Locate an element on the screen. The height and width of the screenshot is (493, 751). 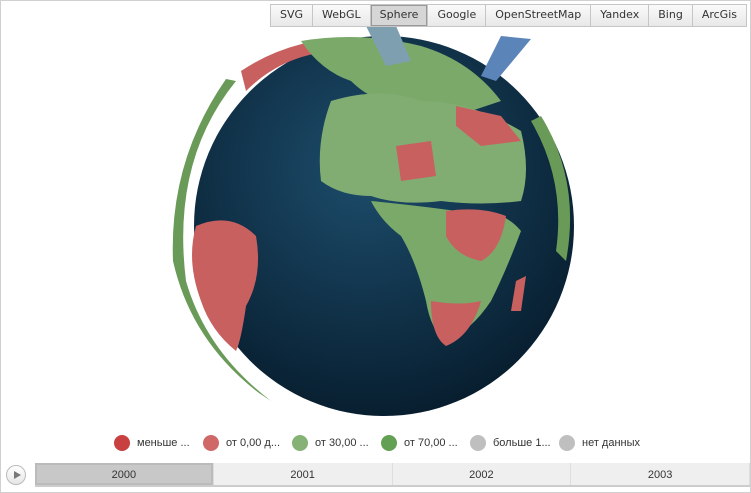
timeline: 2000 2001 2002 2003 is located at coordinates (376, 475).